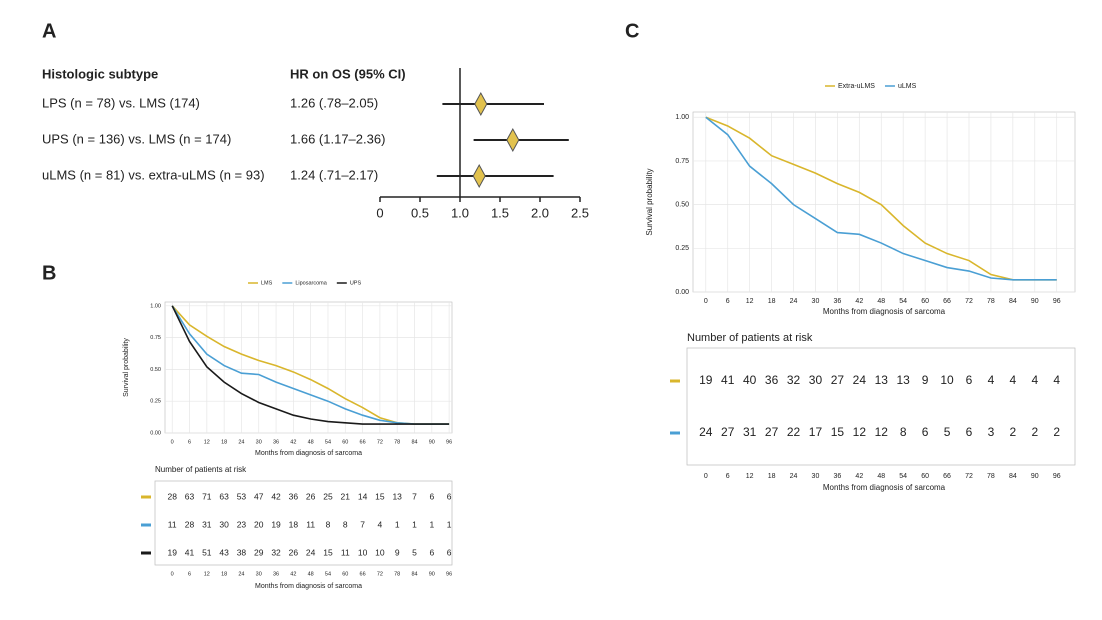  Describe the element at coordinates (276, 552) in the screenshot. I see `risk-count: 32` at that location.